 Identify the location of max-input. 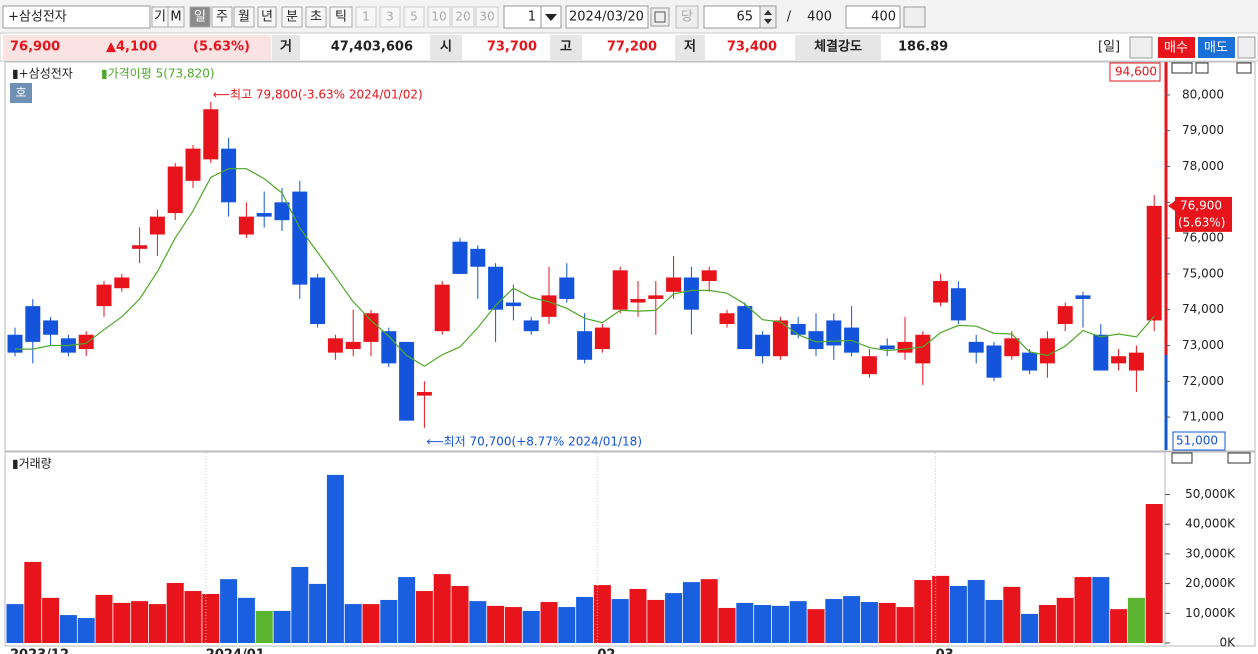
(873, 17).